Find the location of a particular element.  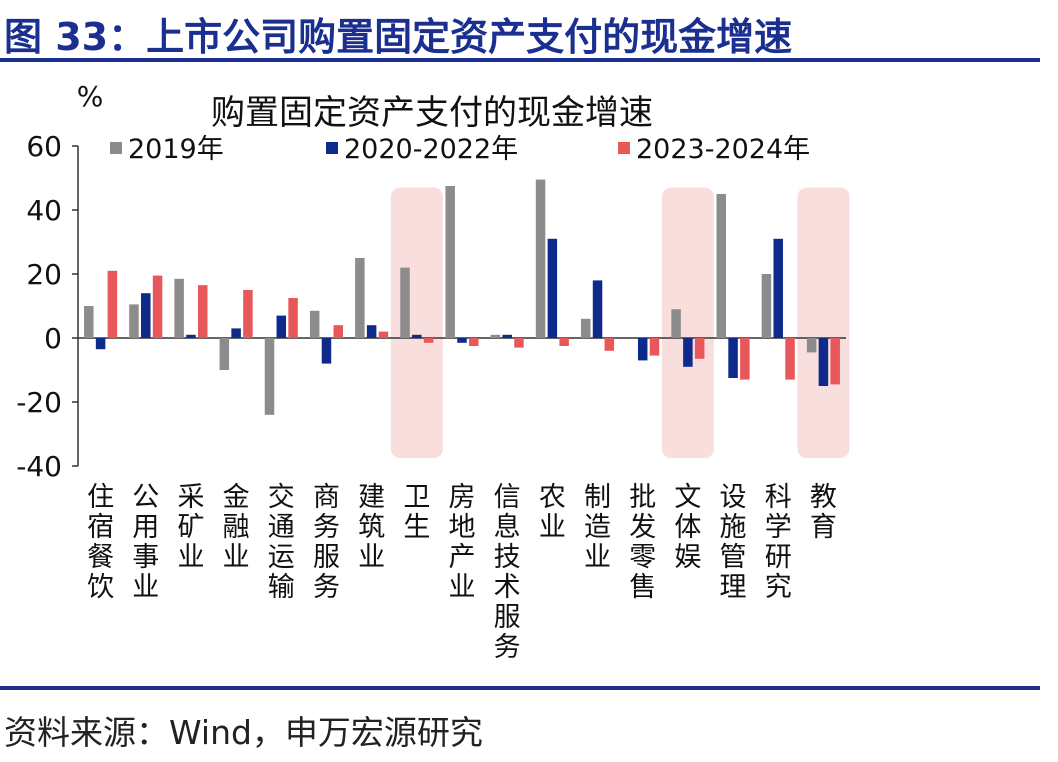

x-category-char: 理 is located at coordinates (733, 587).